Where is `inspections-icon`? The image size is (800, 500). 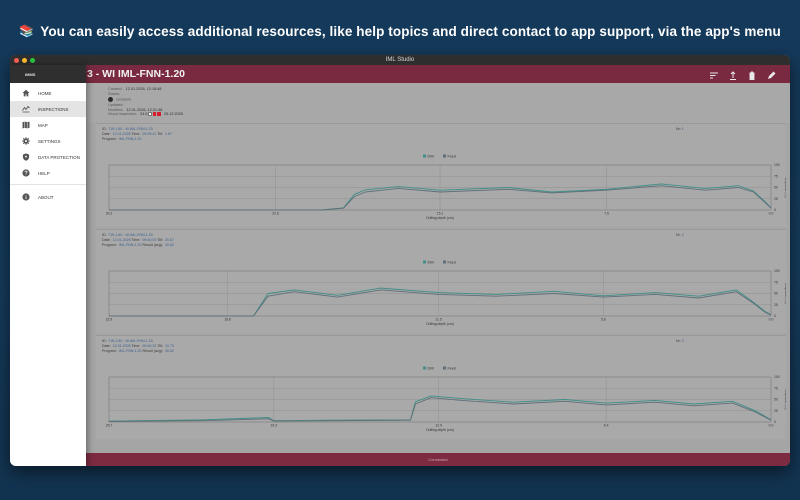 inspections-icon is located at coordinates (26, 109).